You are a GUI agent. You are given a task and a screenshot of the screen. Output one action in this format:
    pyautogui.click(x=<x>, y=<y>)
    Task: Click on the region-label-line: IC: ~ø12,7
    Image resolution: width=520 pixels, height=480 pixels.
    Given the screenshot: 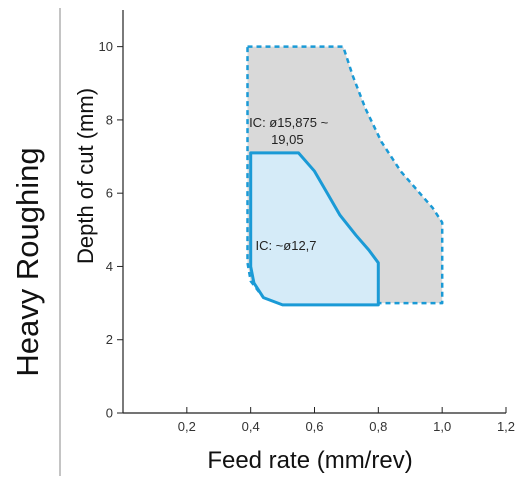 What is the action you would take?
    pyautogui.click(x=285, y=245)
    